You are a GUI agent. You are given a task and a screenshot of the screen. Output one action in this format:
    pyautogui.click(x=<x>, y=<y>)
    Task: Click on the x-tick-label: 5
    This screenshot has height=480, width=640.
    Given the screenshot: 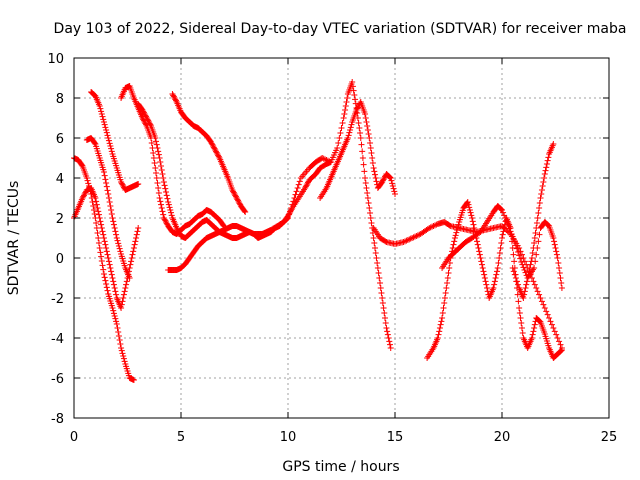 What is the action you would take?
    pyautogui.click(x=181, y=437)
    